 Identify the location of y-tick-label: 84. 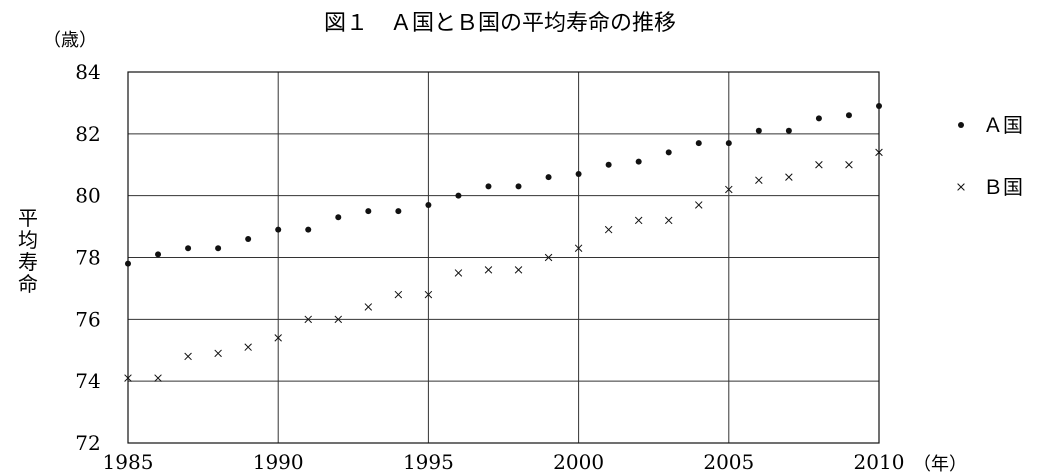
(87, 72).